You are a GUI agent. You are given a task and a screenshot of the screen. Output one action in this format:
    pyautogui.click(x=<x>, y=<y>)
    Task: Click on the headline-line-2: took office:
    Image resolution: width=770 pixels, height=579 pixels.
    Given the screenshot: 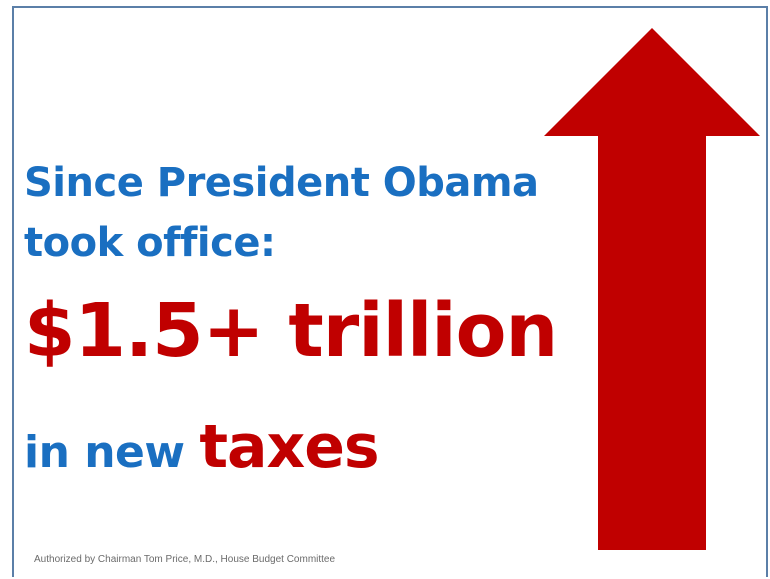 What is the action you would take?
    pyautogui.click(x=150, y=243)
    